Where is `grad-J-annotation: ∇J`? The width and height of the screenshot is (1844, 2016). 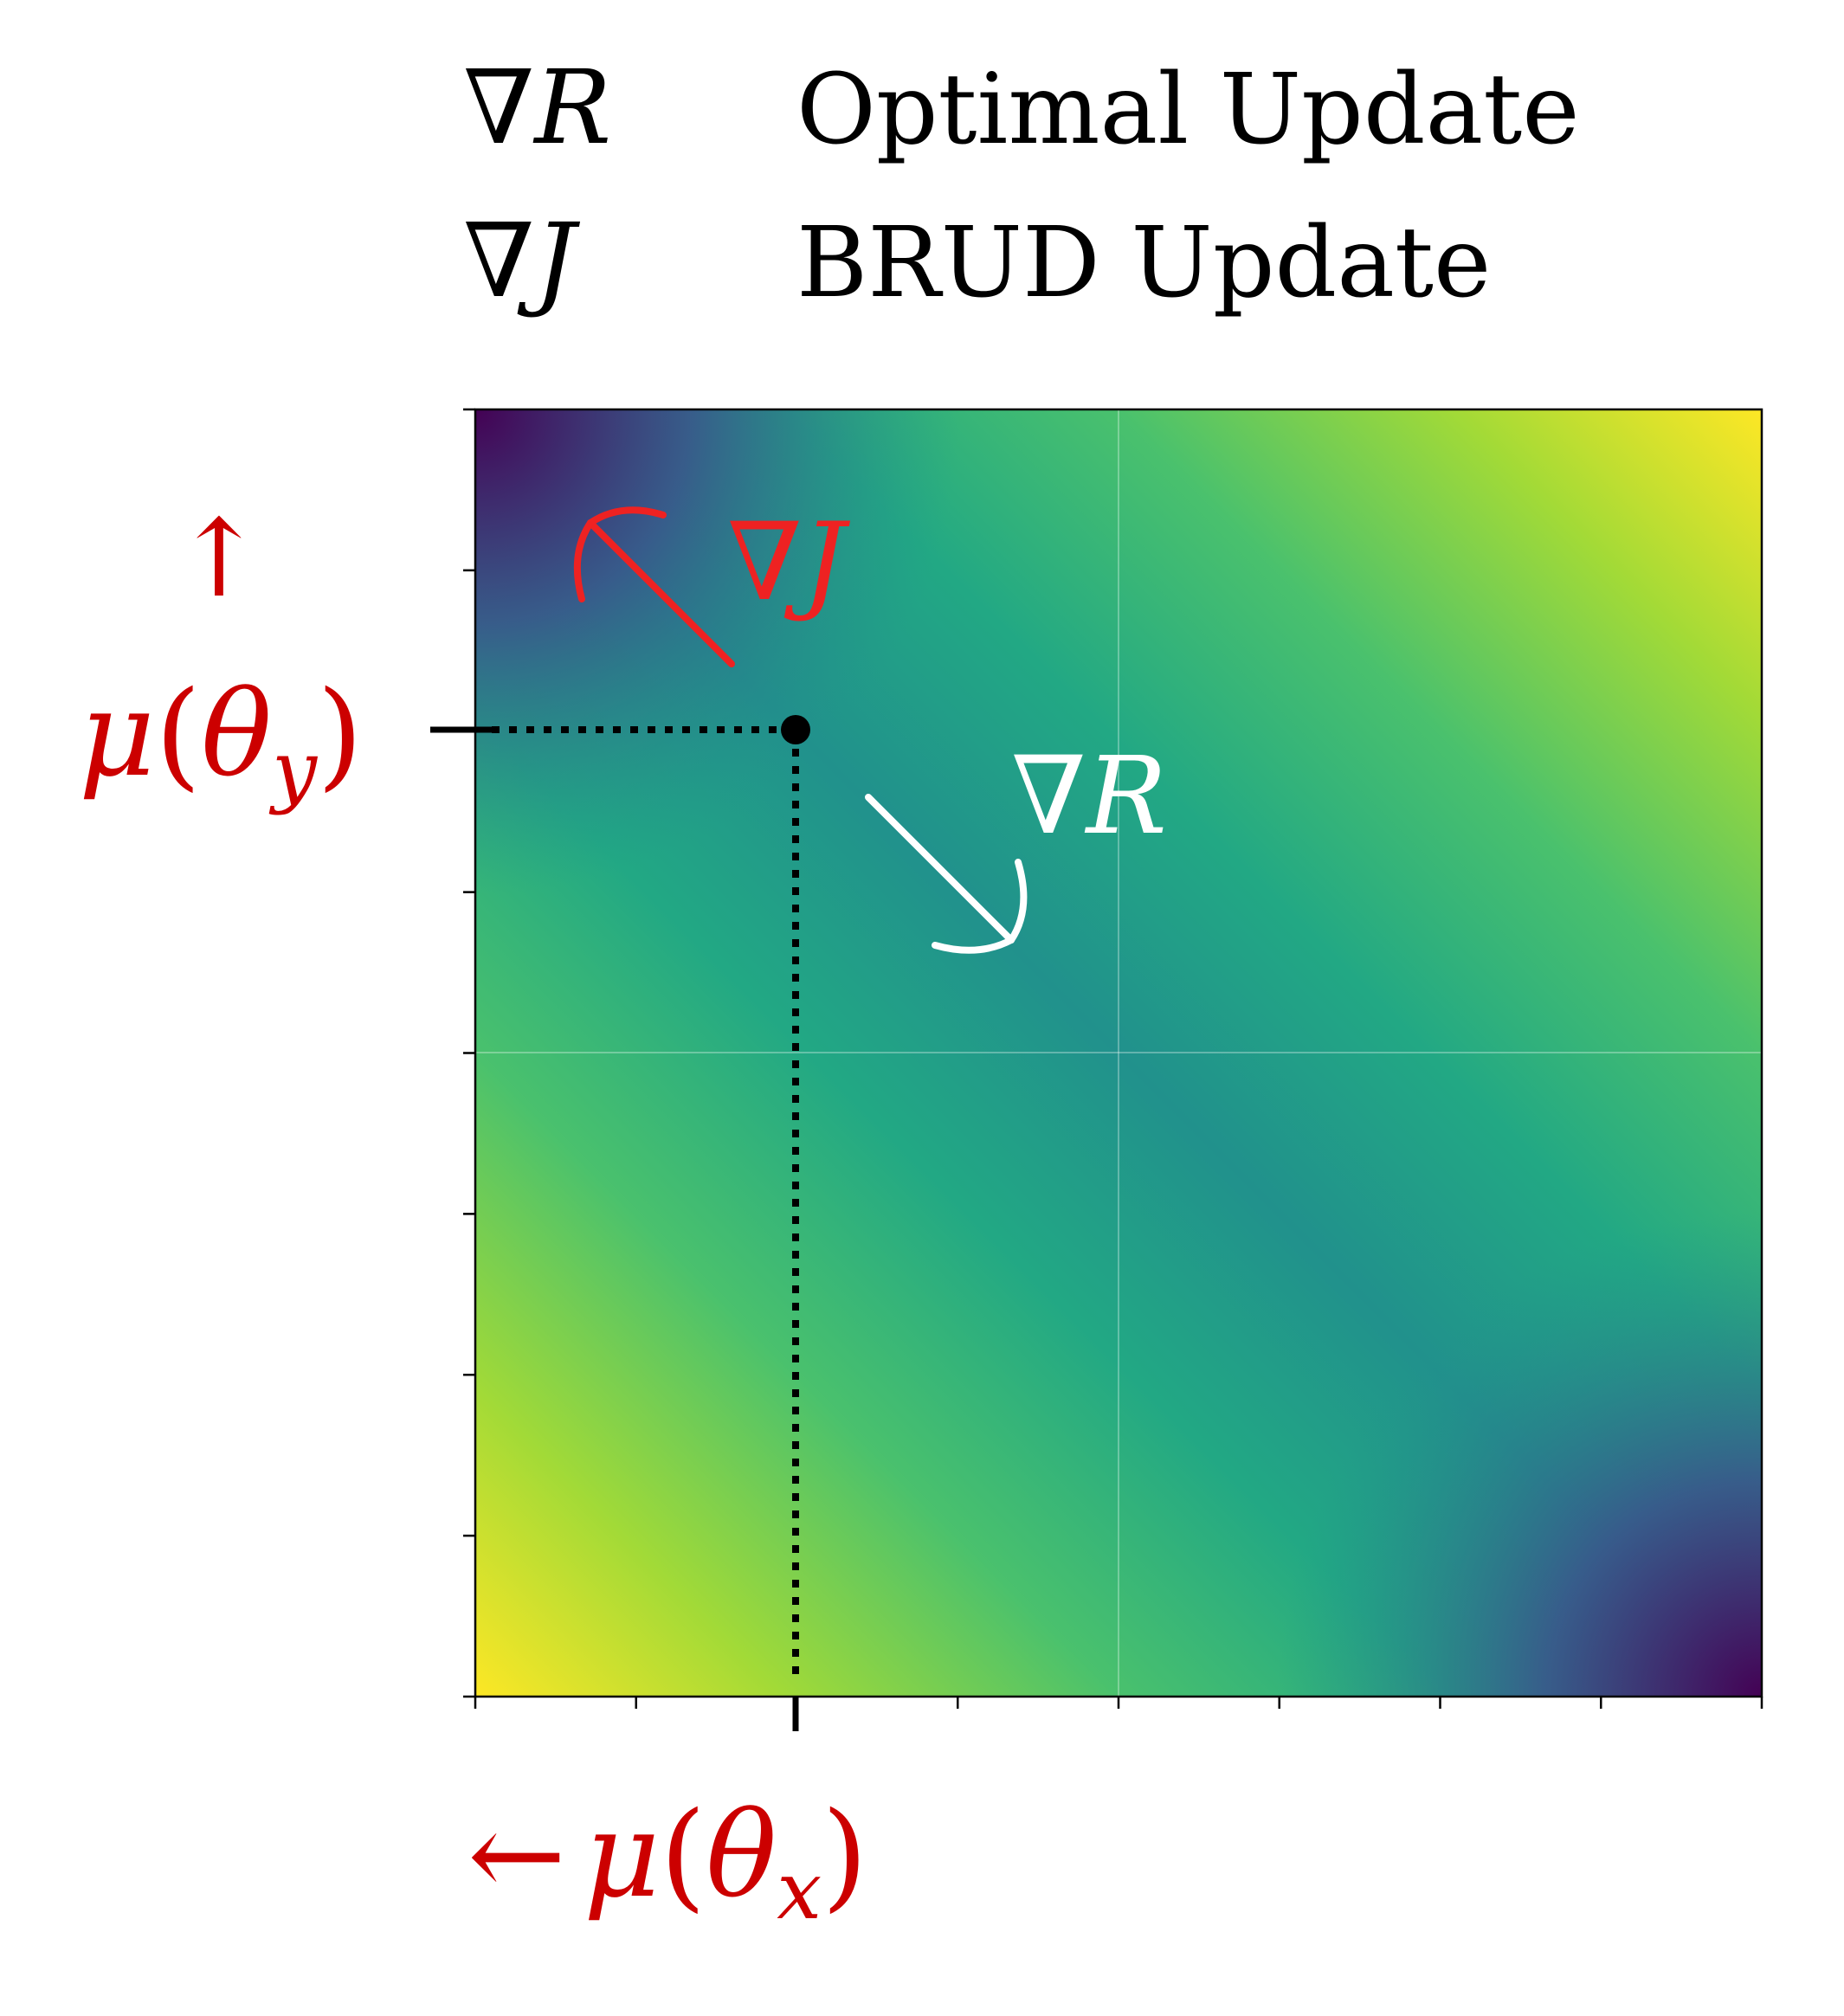 grad-J-annotation: ∇J is located at coordinates (712, 583).